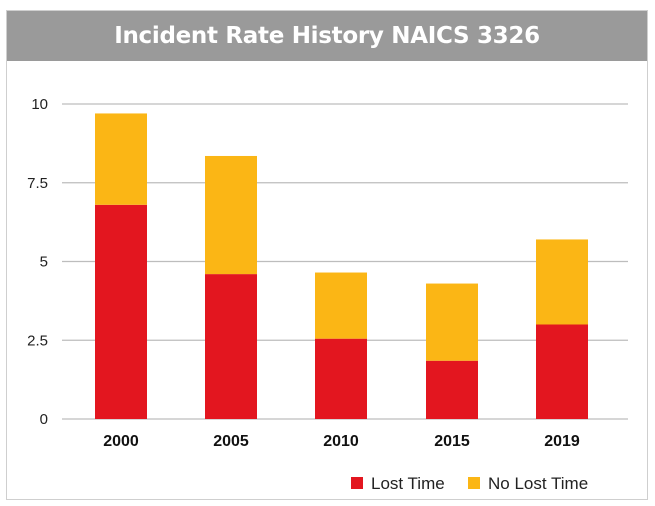 This screenshot has width=655, height=506. I want to click on bar-lost-time-2015, so click(452, 390).